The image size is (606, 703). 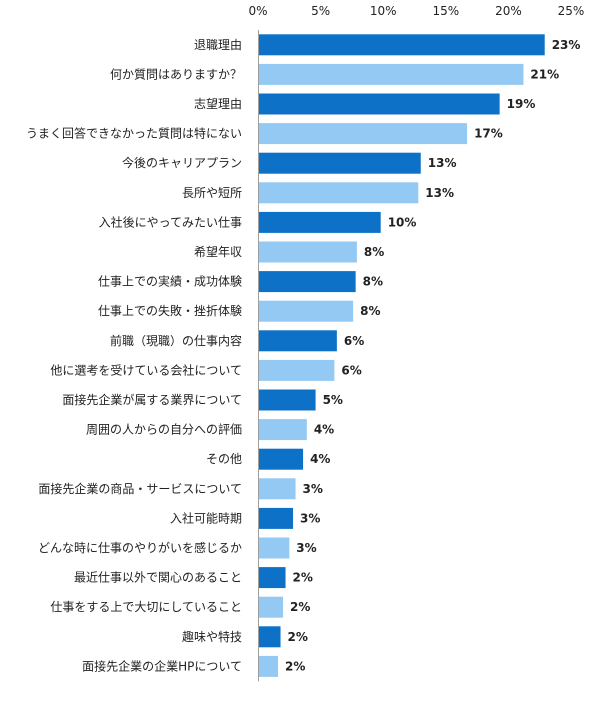 What do you see at coordinates (257, 11) in the screenshot?
I see `x-tick-label: 0%` at bounding box center [257, 11].